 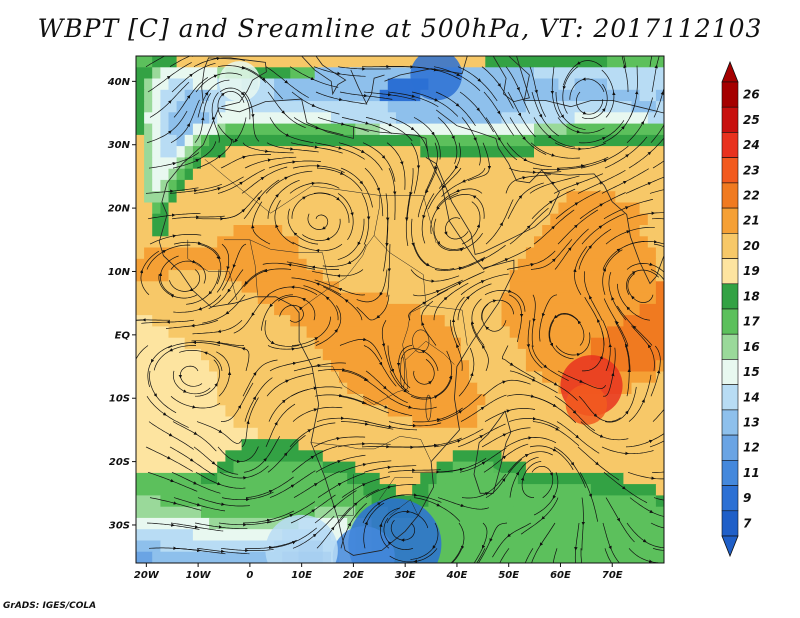 I want to click on lat-label: 20N, so click(x=119, y=209).